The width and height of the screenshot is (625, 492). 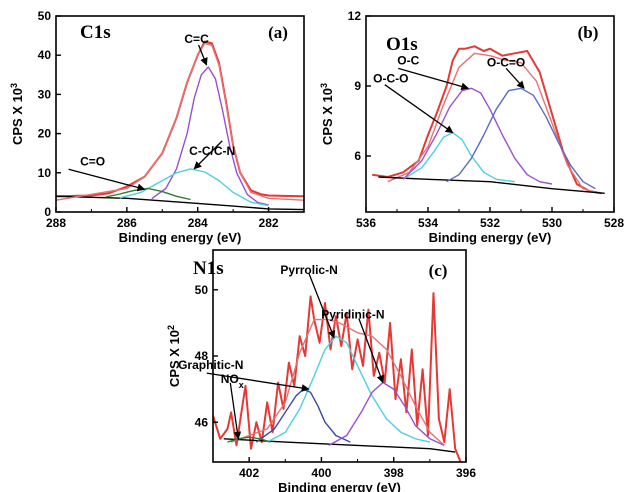 What do you see at coordinates (232, 381) in the screenshot?
I see `annotation-label: NOx` at bounding box center [232, 381].